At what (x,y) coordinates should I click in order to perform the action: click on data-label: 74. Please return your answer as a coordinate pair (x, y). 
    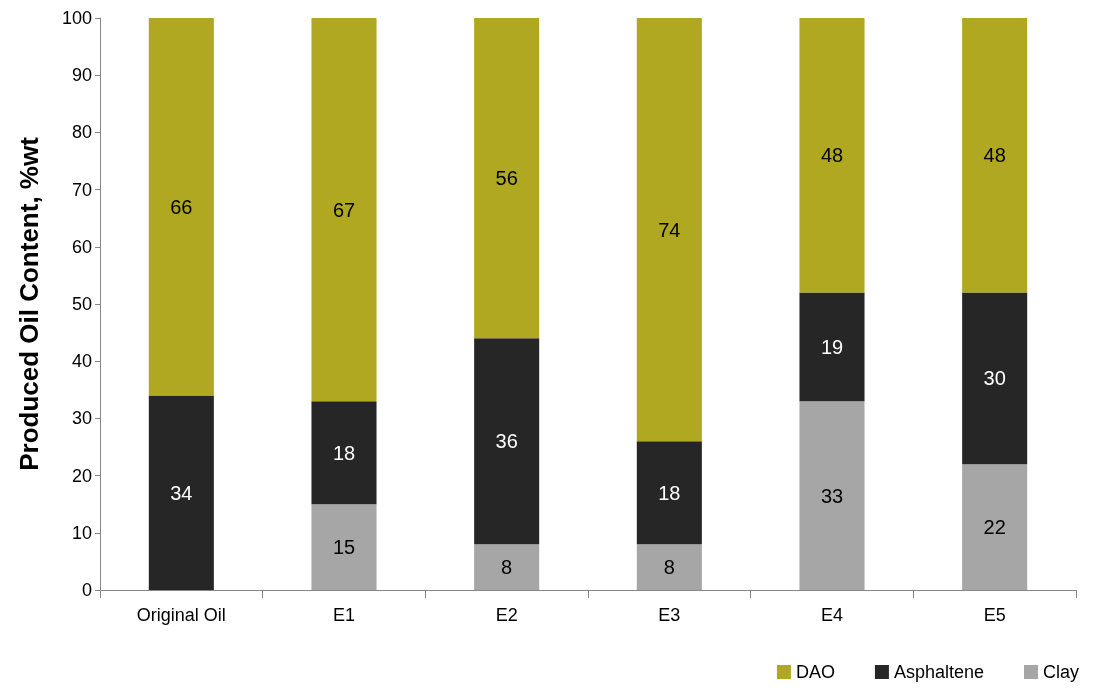
    Looking at the image, I should click on (669, 229).